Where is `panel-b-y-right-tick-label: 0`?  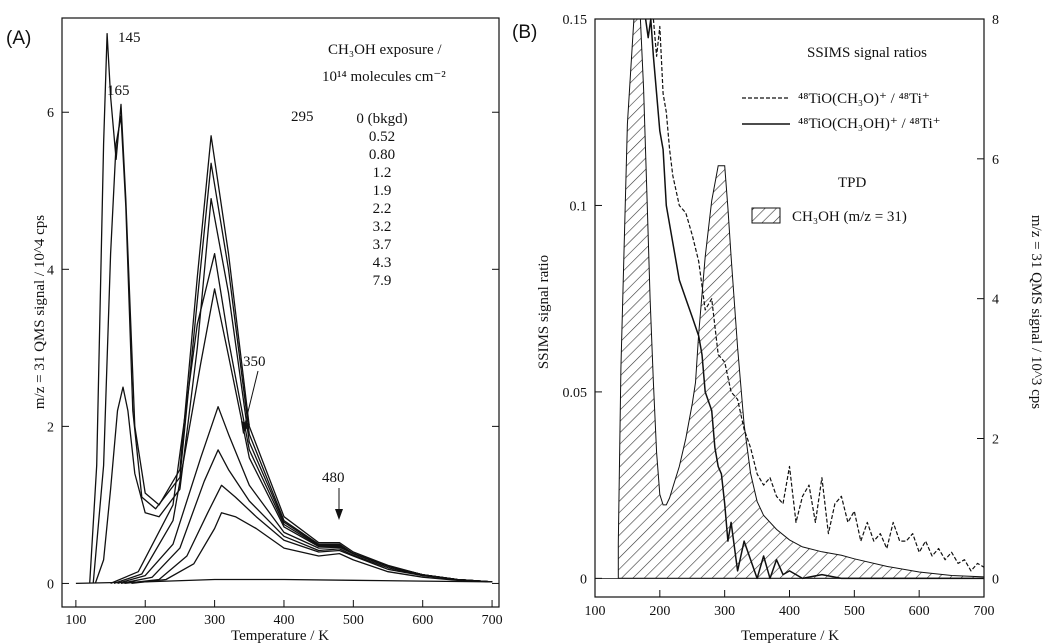
panel-b-y-right-tick-label: 0 is located at coordinates (995, 579).